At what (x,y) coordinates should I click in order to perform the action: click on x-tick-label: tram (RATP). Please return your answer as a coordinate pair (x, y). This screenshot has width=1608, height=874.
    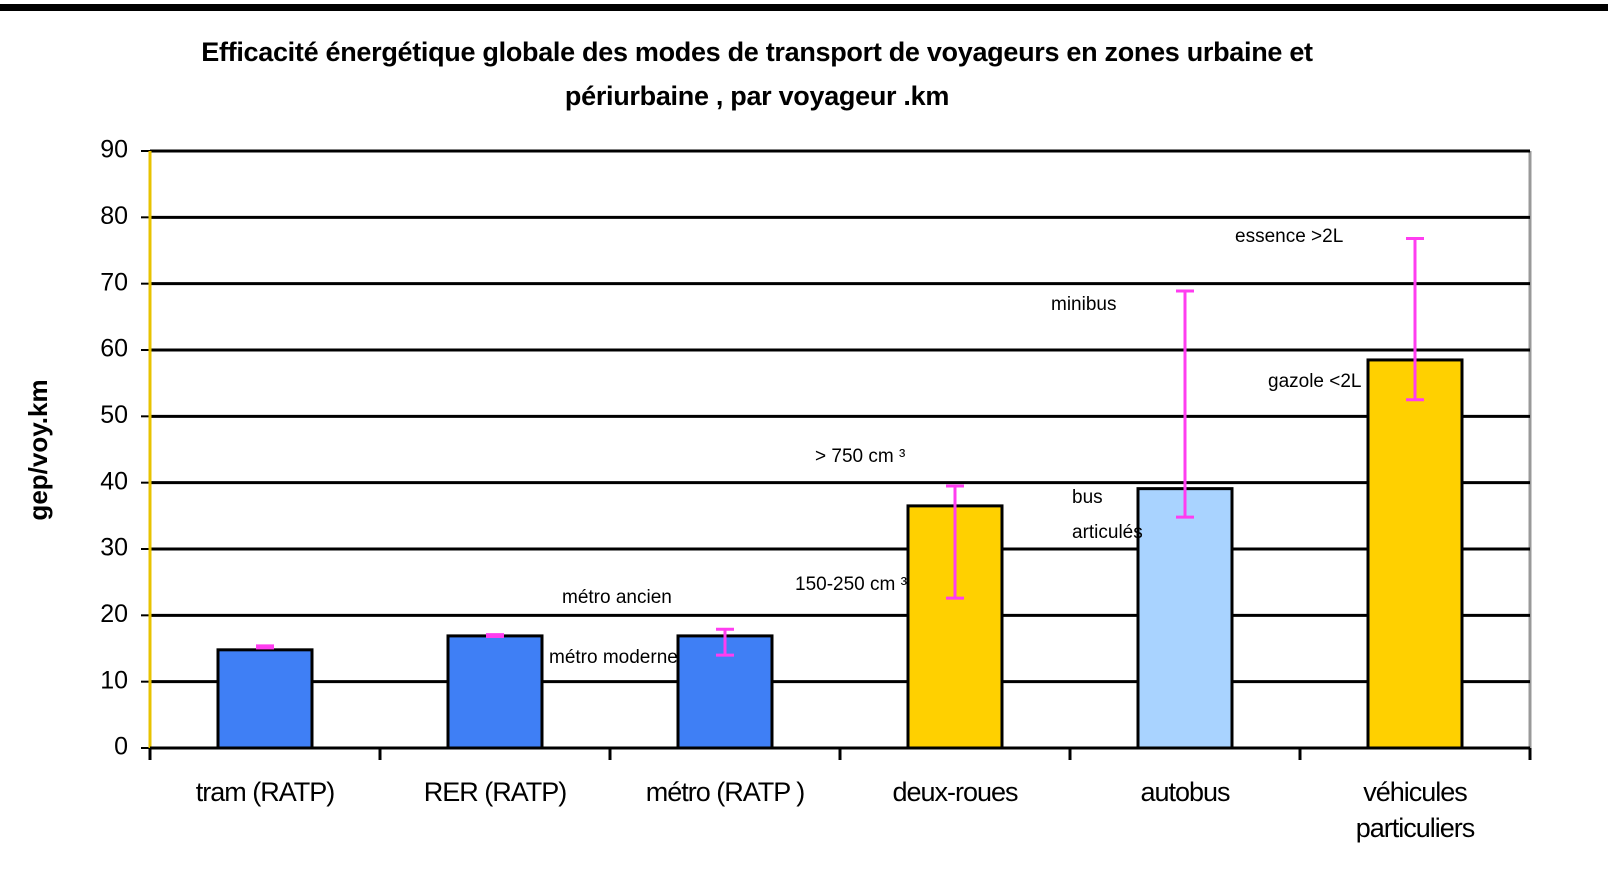
    Looking at the image, I should click on (265, 792).